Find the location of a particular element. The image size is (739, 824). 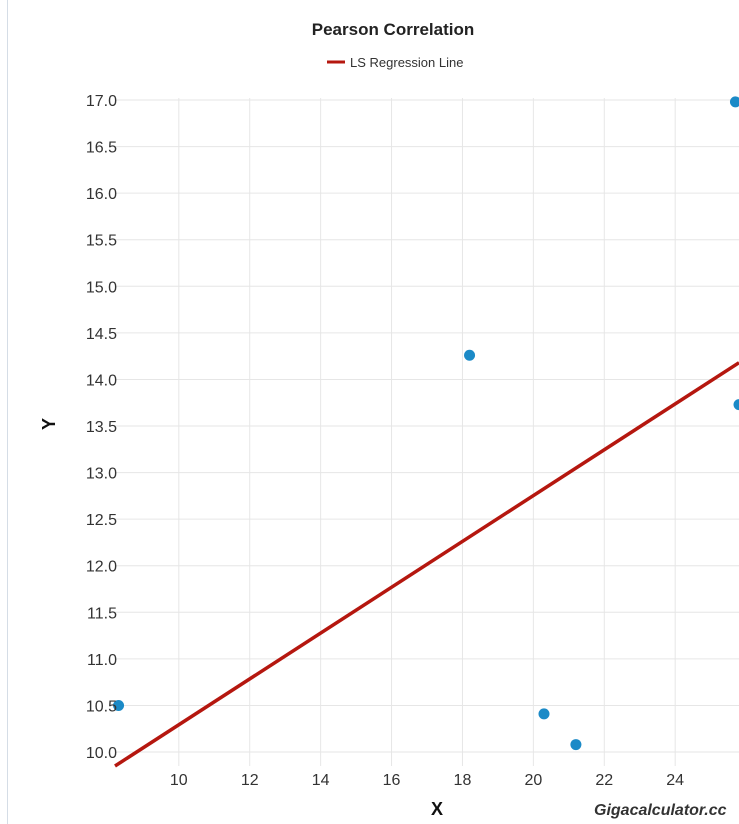

y-tick-label: 12.0 is located at coordinates (101, 567).